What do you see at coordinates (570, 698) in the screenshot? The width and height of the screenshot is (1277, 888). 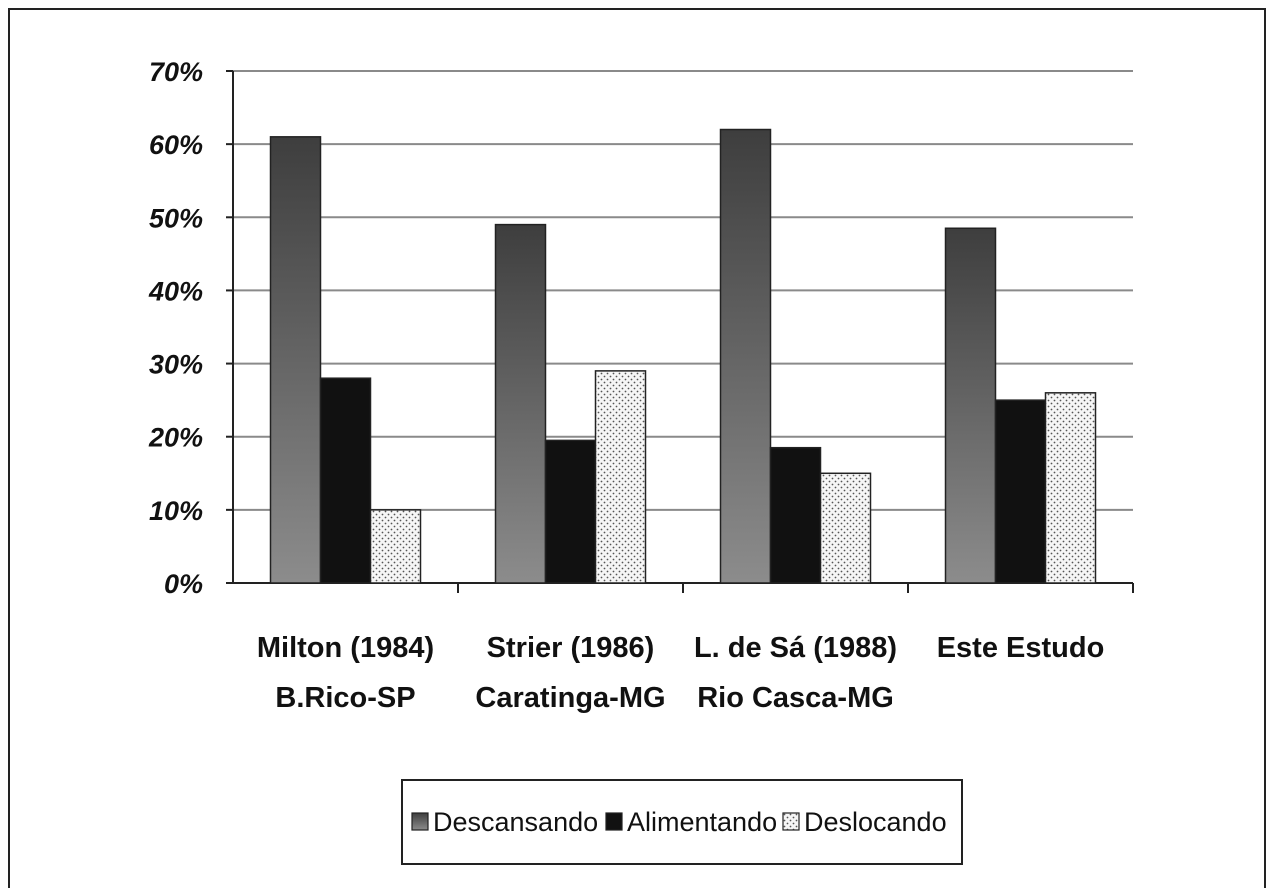 I see `x-category-label: Caratinga-MG` at bounding box center [570, 698].